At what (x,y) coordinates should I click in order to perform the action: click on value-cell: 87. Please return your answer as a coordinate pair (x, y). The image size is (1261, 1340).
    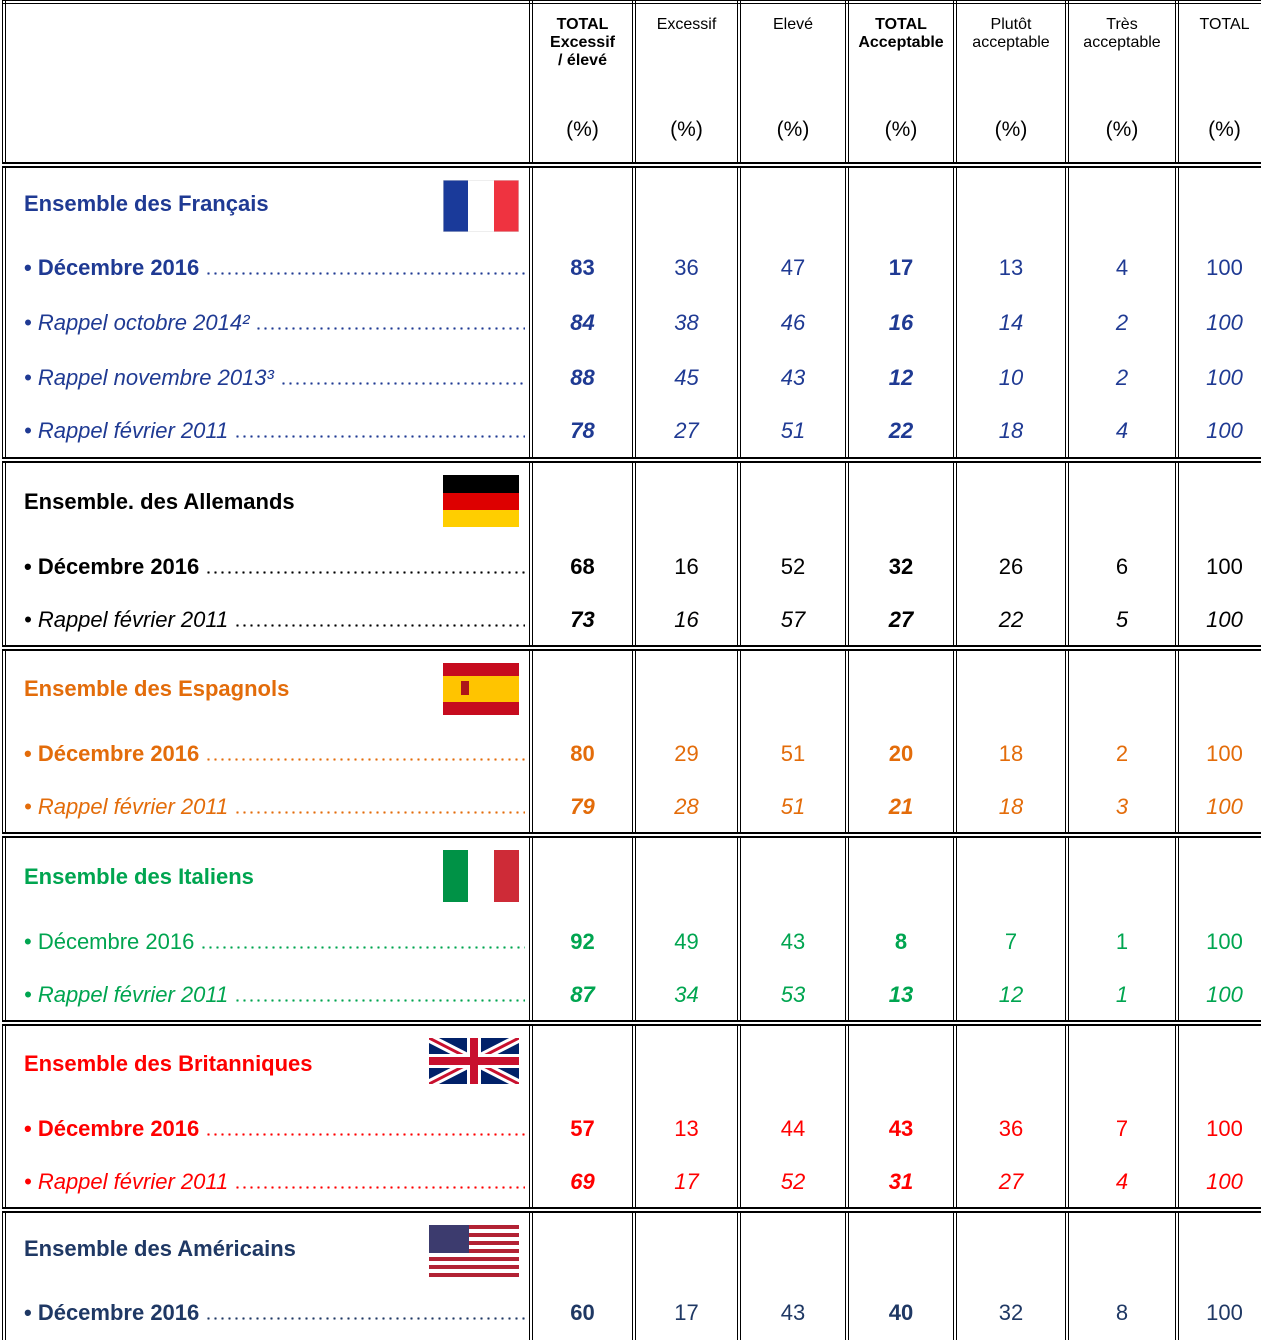
    Looking at the image, I should click on (582, 996).